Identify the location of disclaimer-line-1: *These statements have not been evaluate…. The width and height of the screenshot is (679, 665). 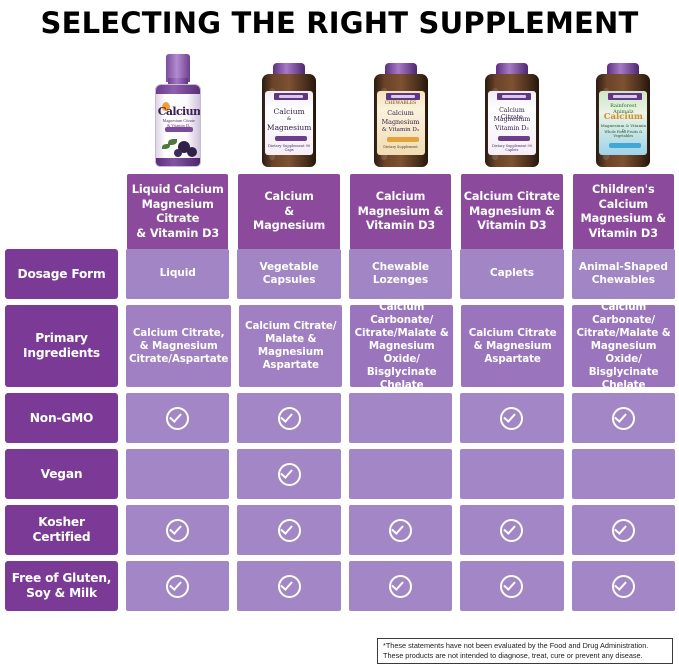
(516, 645).